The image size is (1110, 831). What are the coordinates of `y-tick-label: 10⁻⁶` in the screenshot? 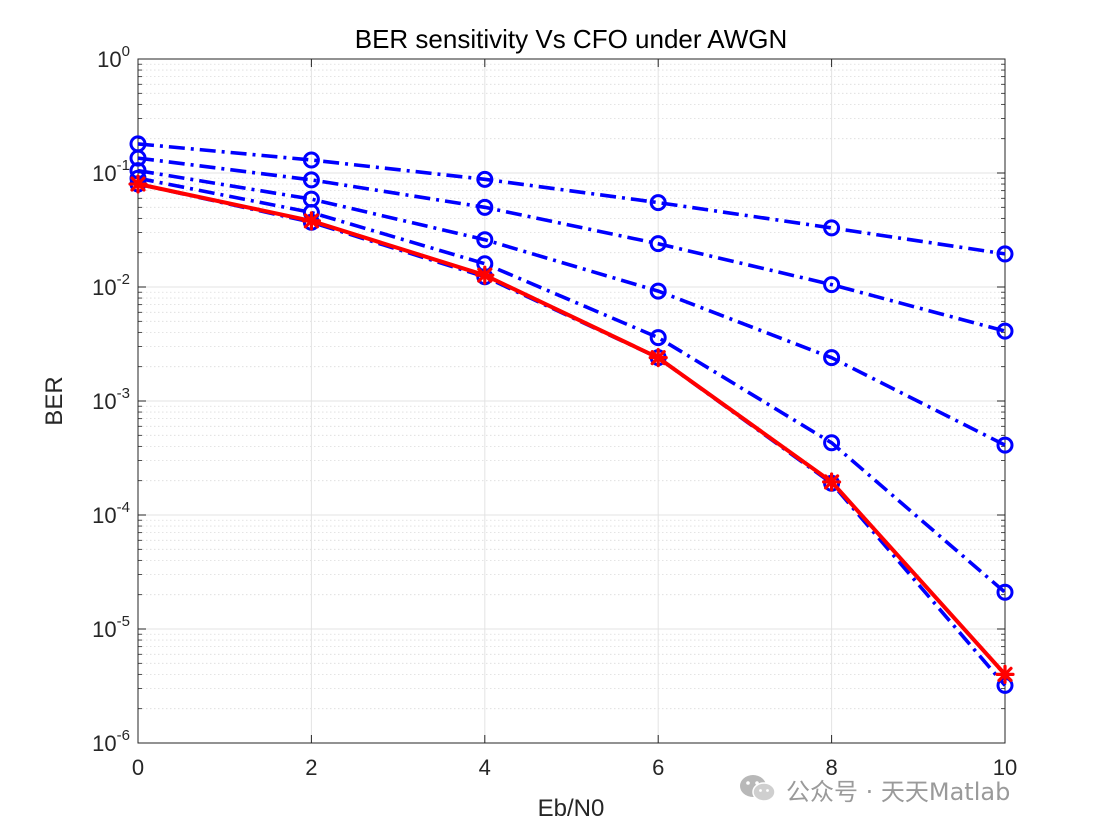 It's located at (111, 741).